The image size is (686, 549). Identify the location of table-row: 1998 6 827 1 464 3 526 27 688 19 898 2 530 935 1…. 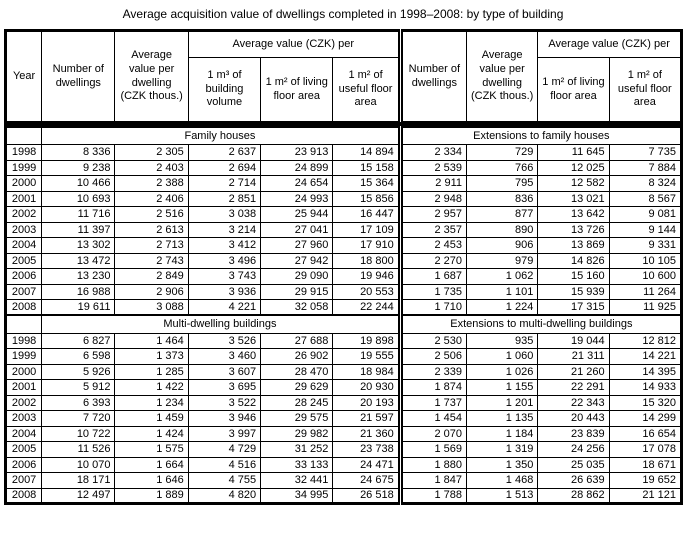
(343, 340).